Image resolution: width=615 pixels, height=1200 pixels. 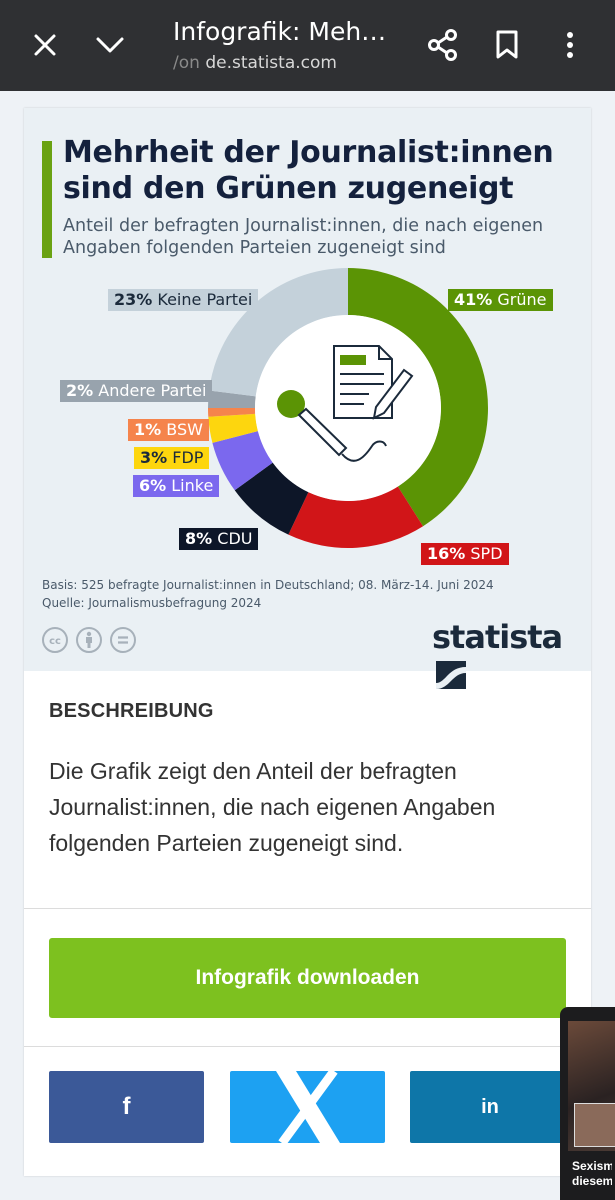 I want to click on video-preview: Sexismus diesem, so click(x=587, y=1103).